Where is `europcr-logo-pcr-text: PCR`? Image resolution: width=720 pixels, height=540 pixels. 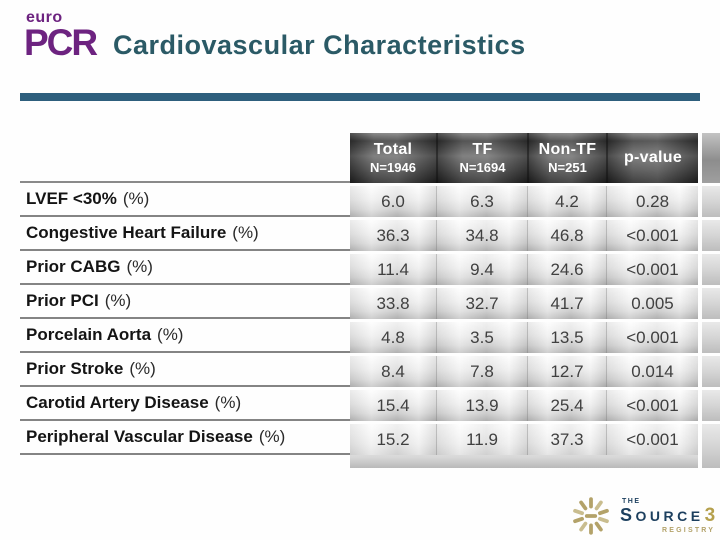
europcr-logo-pcr-text: PCR is located at coordinates (61, 42).